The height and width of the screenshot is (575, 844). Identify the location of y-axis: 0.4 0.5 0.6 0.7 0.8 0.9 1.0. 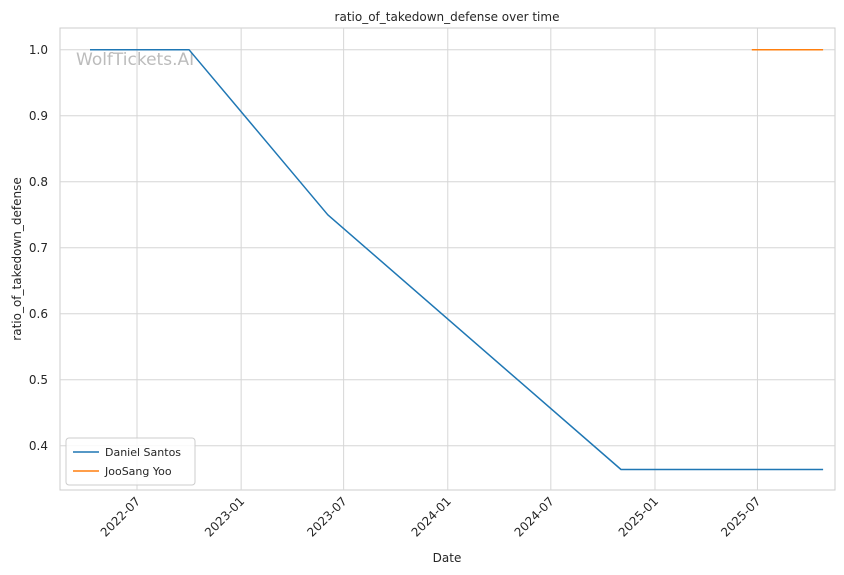
(38, 248).